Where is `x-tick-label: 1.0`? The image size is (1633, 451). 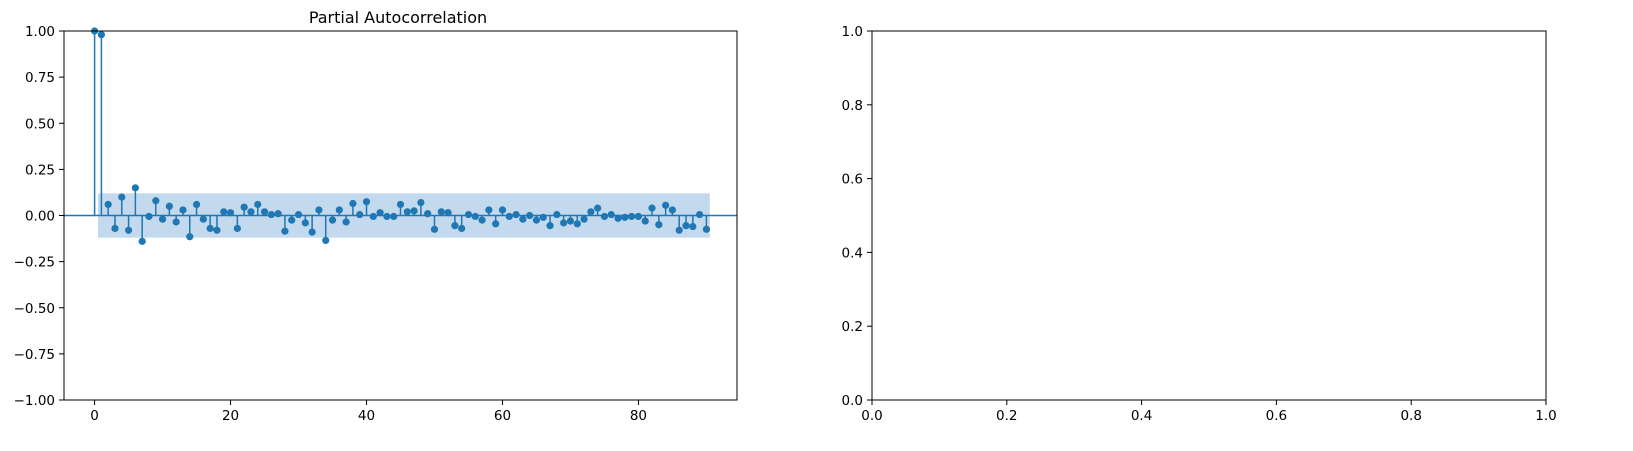
x-tick-label: 1.0 is located at coordinates (1545, 416).